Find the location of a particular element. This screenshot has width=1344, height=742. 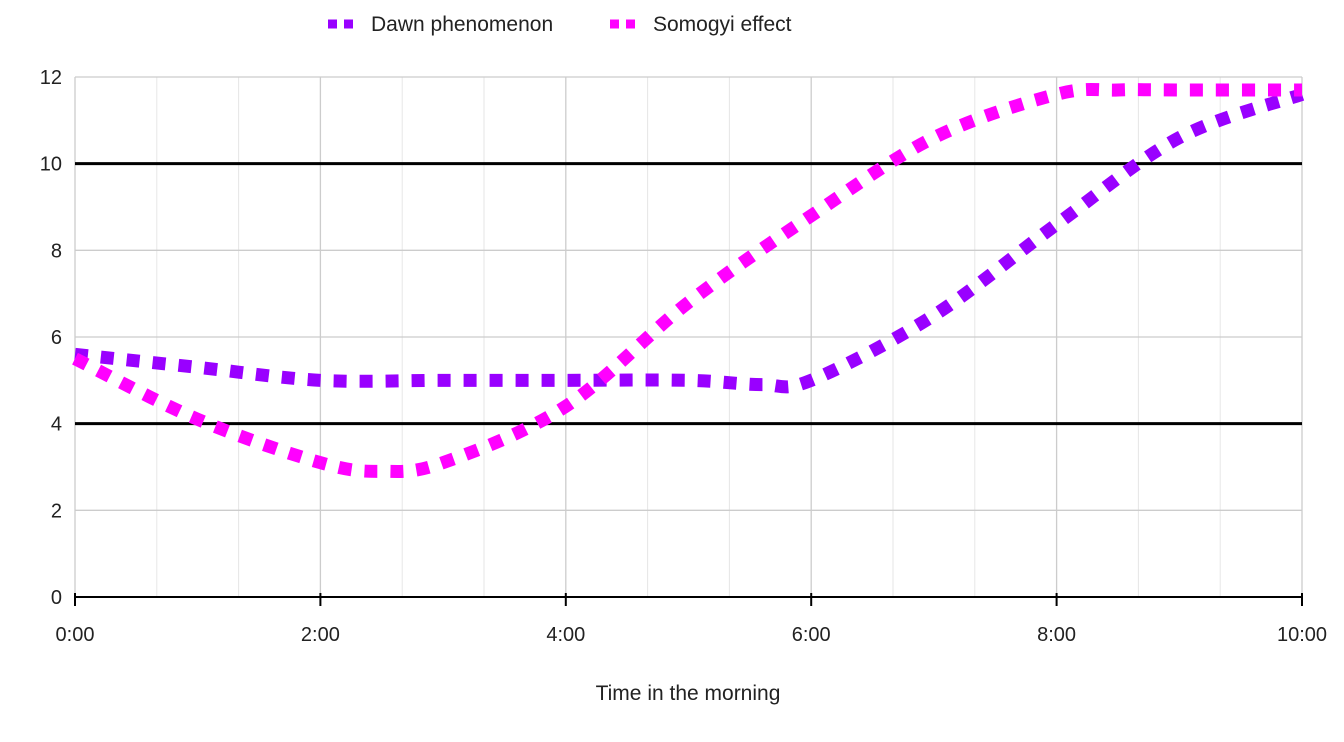

x-tick-label: 6:00 is located at coordinates (811, 635).